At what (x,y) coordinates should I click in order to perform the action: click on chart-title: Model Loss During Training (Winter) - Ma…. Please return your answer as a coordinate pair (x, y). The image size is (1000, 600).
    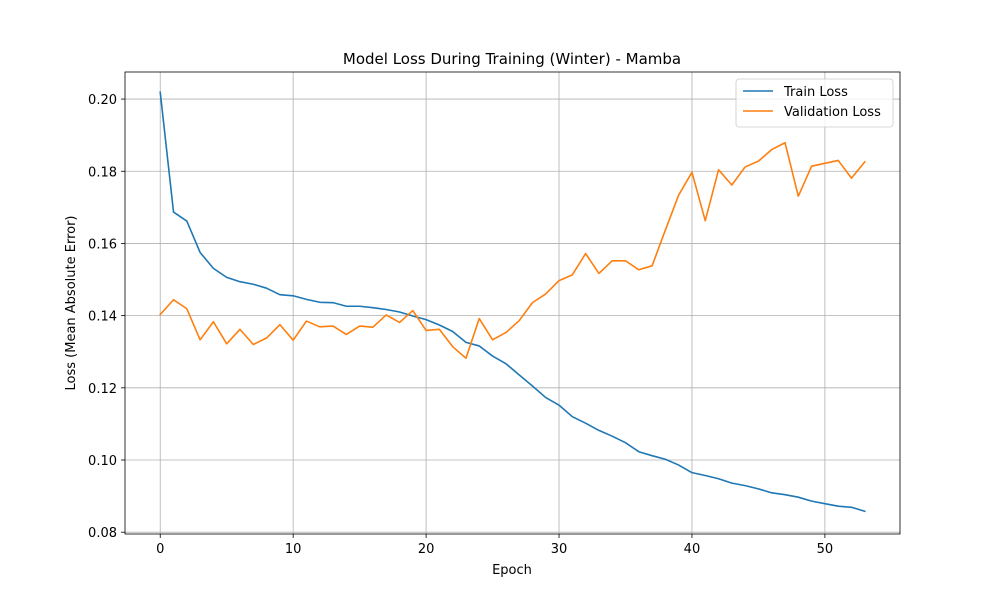
    Looking at the image, I should click on (512, 59).